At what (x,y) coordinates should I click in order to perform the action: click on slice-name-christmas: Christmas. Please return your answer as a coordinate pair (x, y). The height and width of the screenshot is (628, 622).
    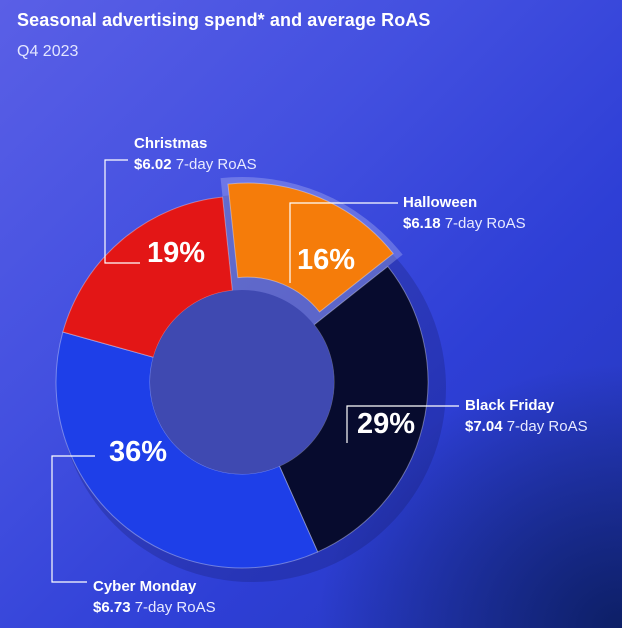
    Looking at the image, I should click on (171, 143).